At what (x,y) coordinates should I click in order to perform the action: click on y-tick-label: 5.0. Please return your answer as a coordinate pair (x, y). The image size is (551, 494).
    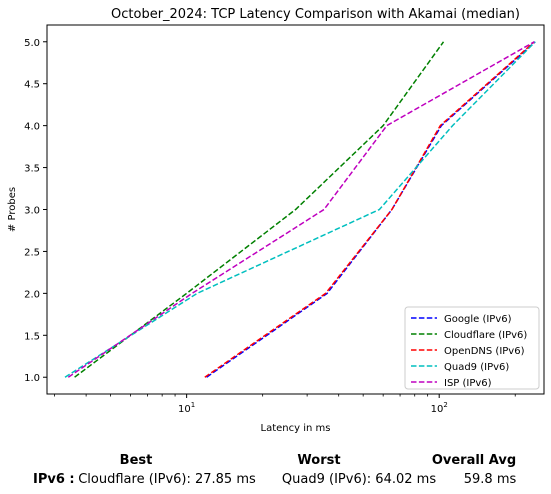
    Looking at the image, I should click on (32, 43).